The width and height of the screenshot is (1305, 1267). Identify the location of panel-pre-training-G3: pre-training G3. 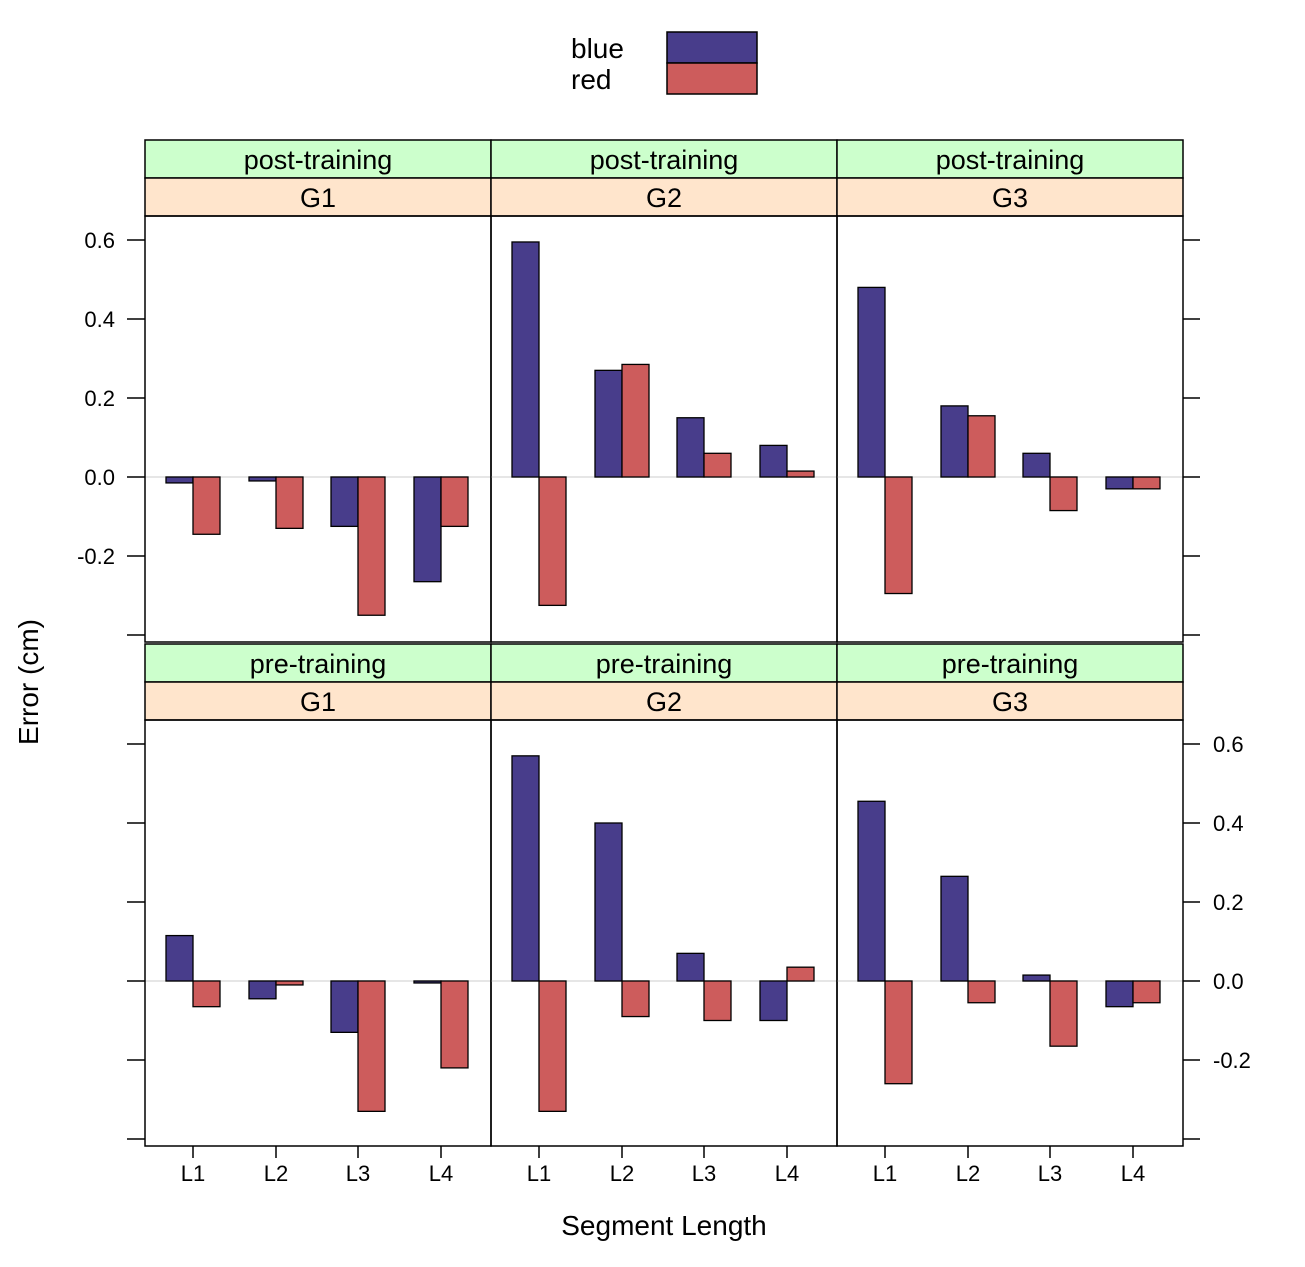
(1010, 895).